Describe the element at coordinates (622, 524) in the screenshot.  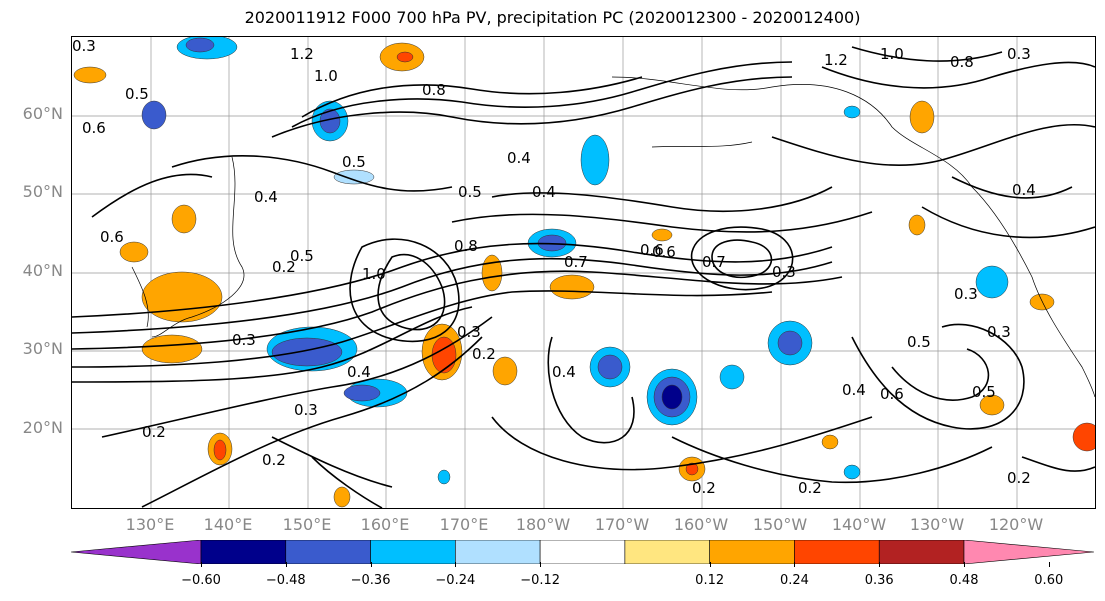
I see `lon-label: 170°W` at that location.